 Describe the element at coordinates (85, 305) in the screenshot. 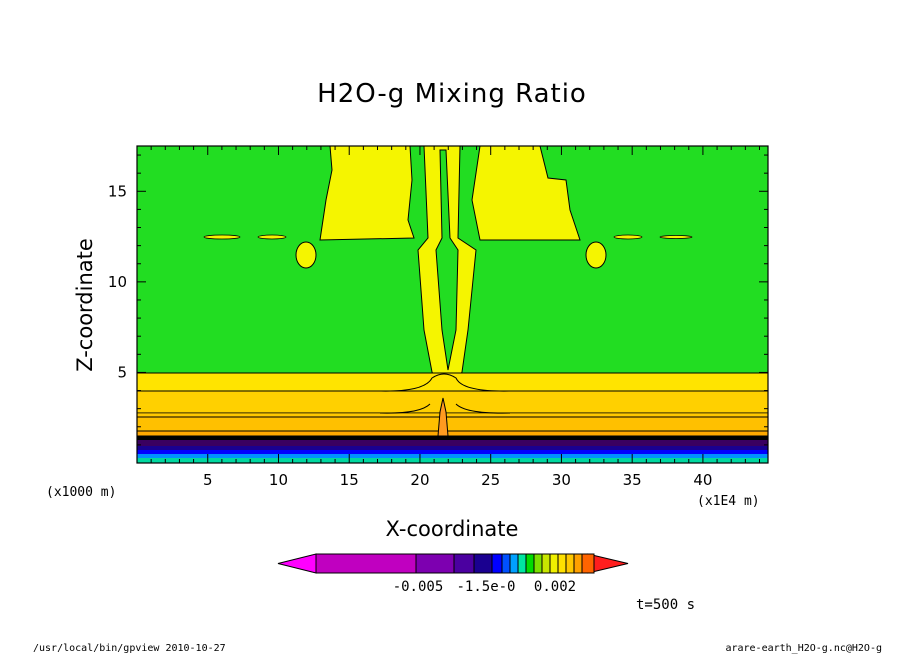

I see `y-axis-label: Z-coordinate` at that location.